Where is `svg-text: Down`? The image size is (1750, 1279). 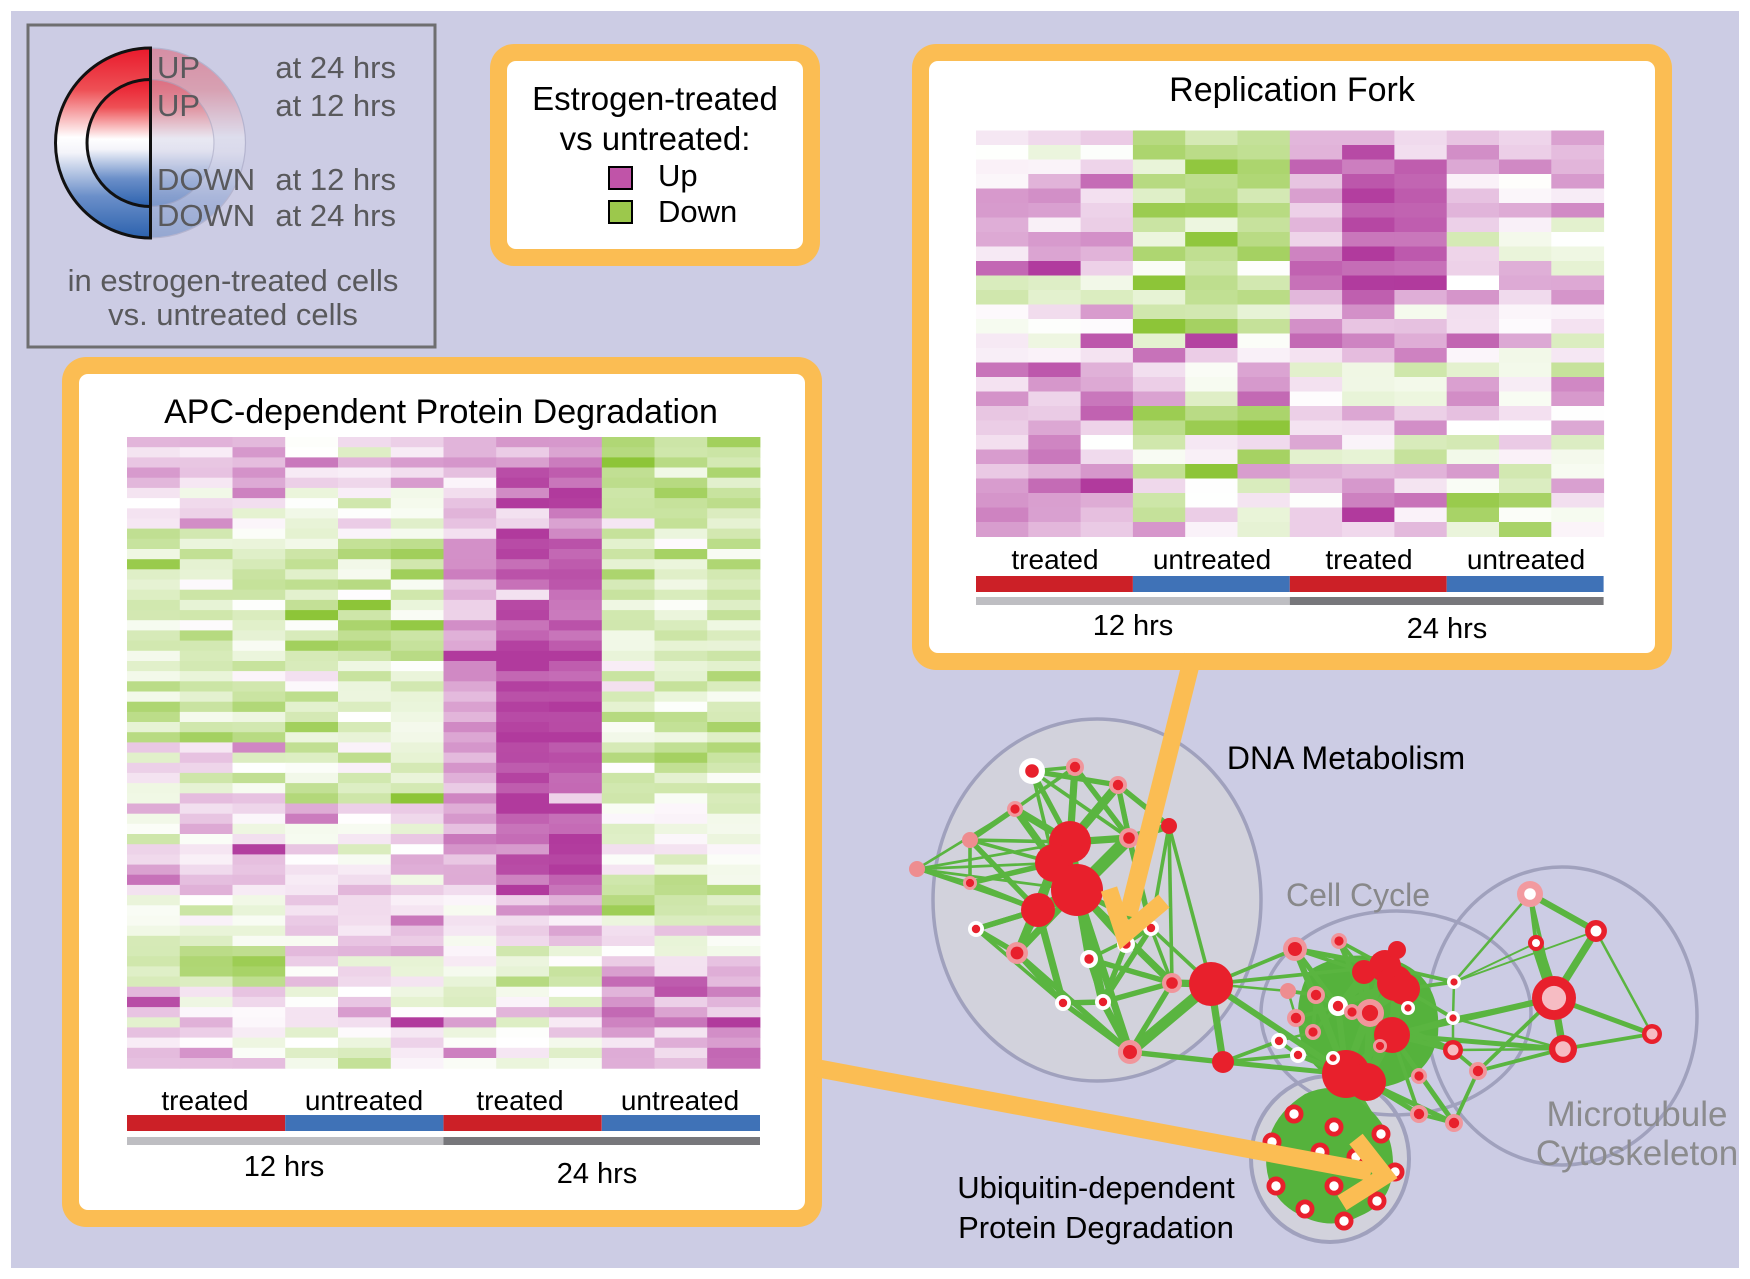 svg-text: Down is located at coordinates (697, 211).